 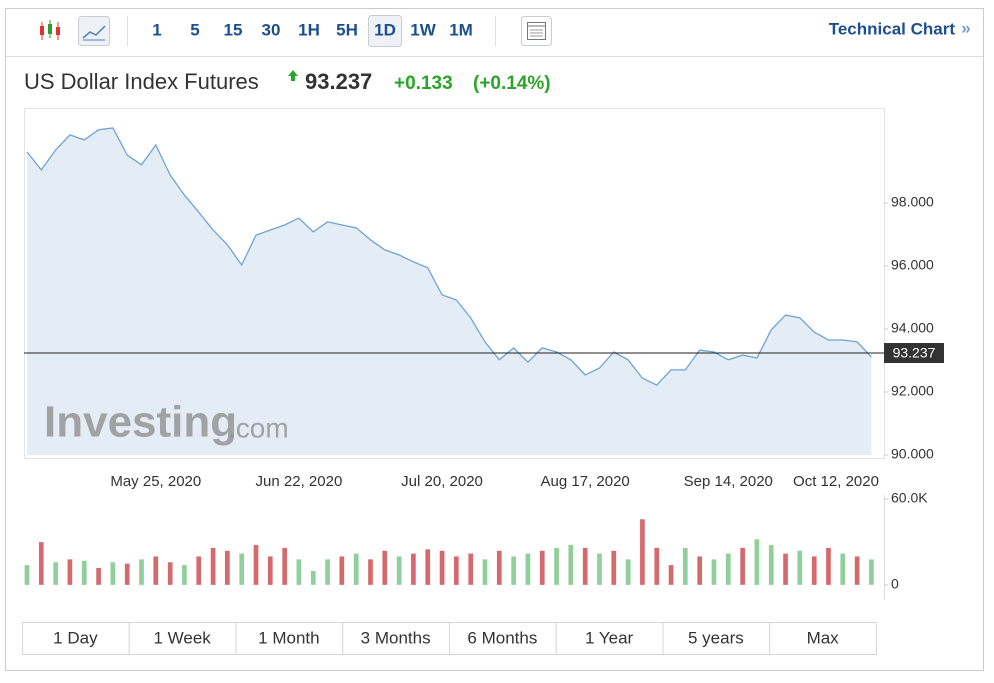 I want to click on interval-selected, so click(x=385, y=31).